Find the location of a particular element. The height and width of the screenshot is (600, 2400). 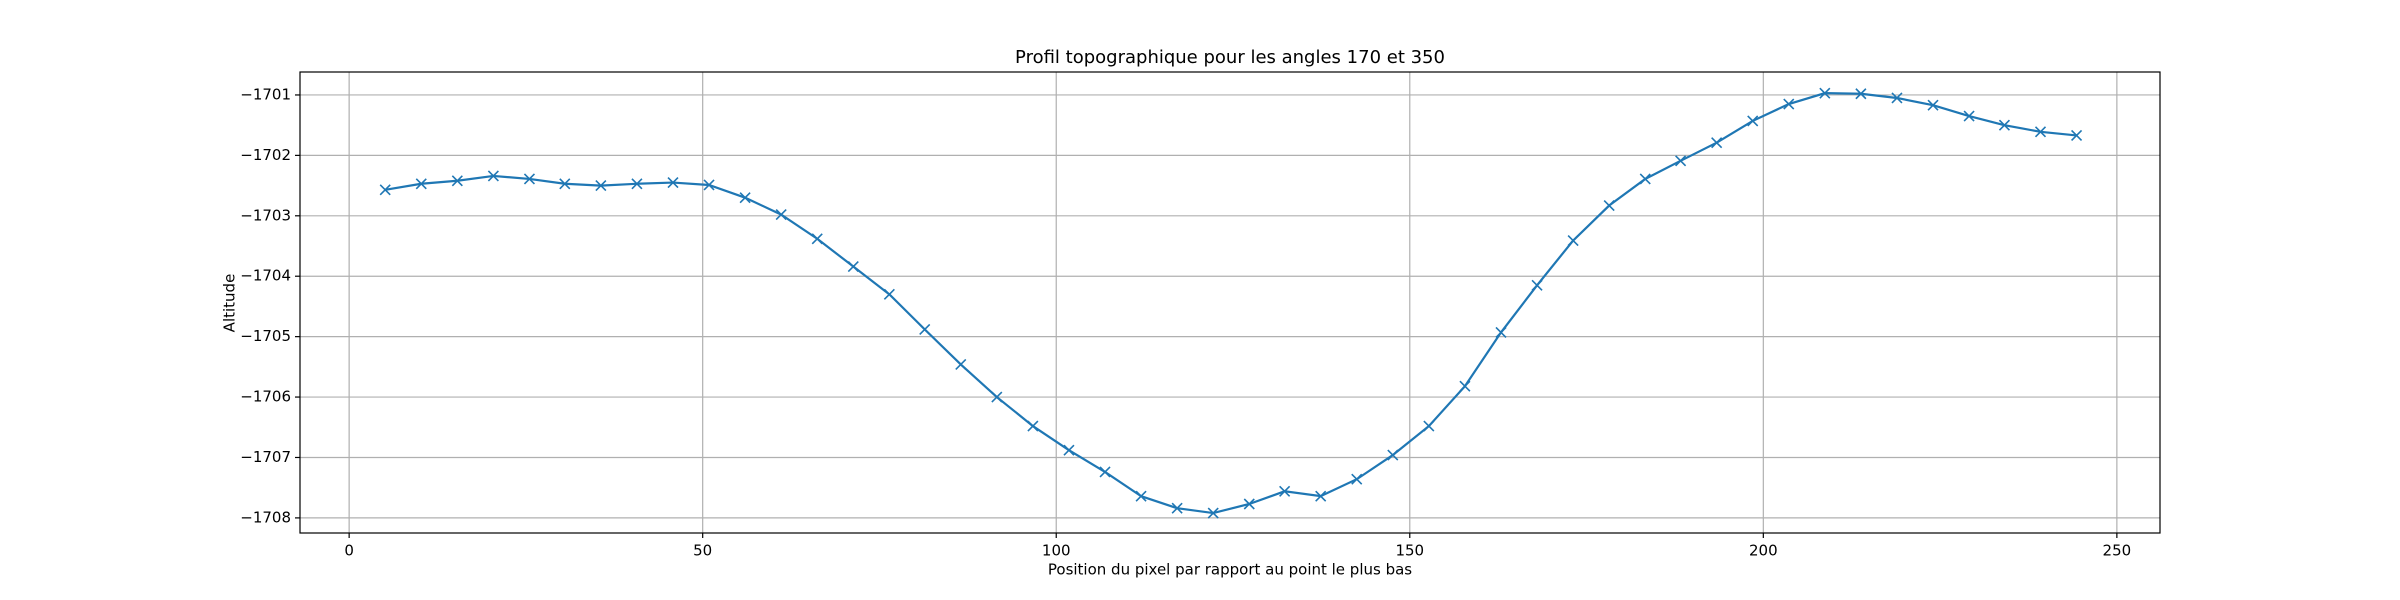

x-tick-label: 50 is located at coordinates (702, 551).